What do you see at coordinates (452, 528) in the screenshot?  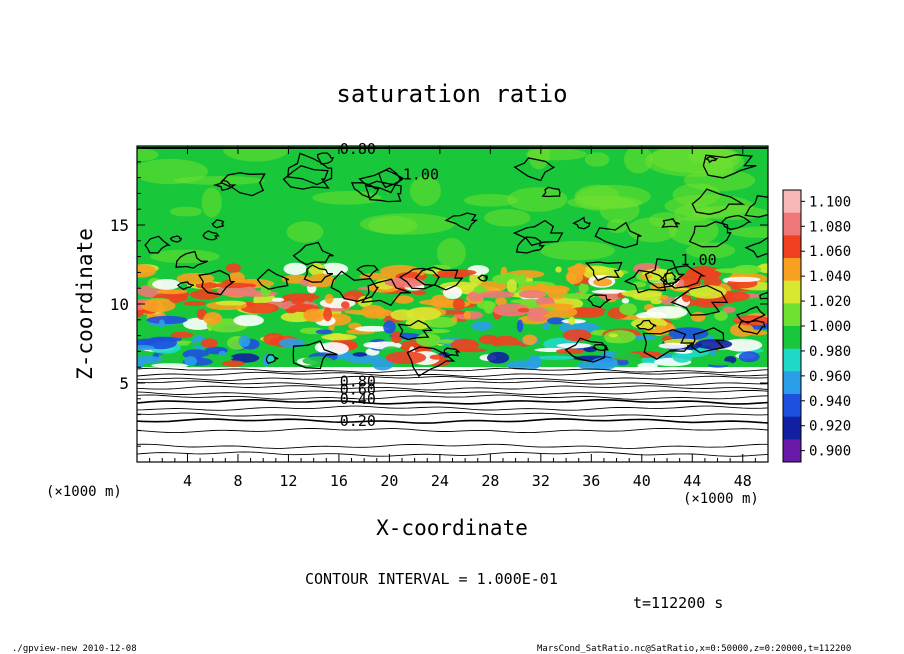 I see `x-axis-label: X-coordinate` at bounding box center [452, 528].